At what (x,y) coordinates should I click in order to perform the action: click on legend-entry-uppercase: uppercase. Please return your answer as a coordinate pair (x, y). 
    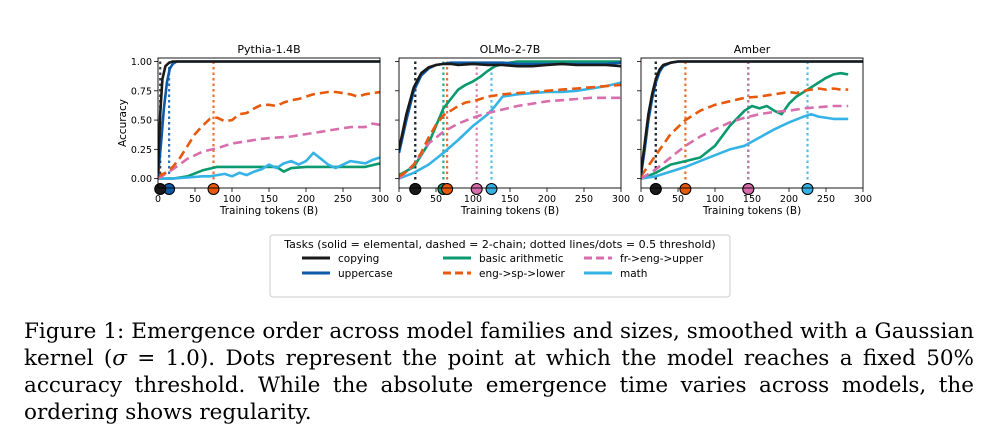
    Looking at the image, I should click on (347, 274).